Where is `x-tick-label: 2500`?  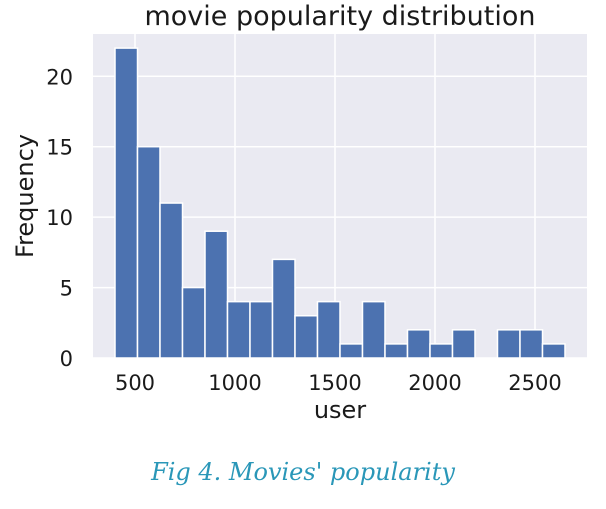 x-tick-label: 2500 is located at coordinates (534, 383).